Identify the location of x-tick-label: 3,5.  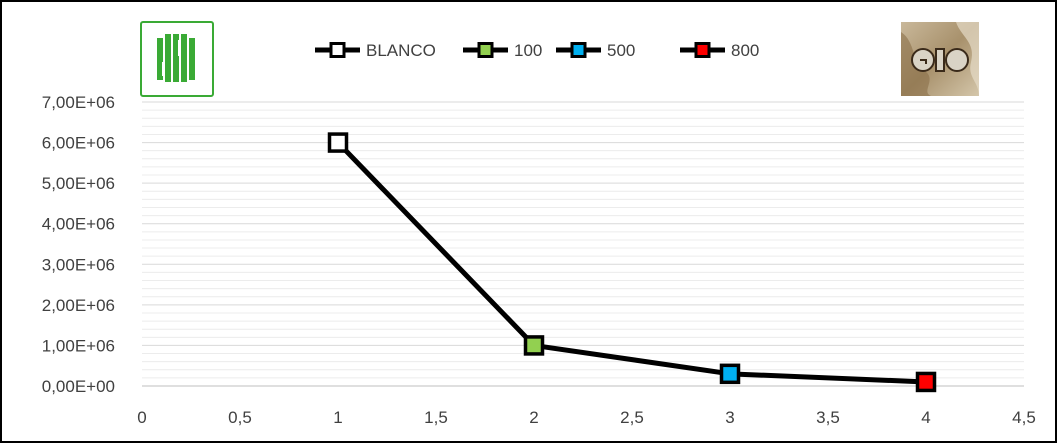
(828, 417).